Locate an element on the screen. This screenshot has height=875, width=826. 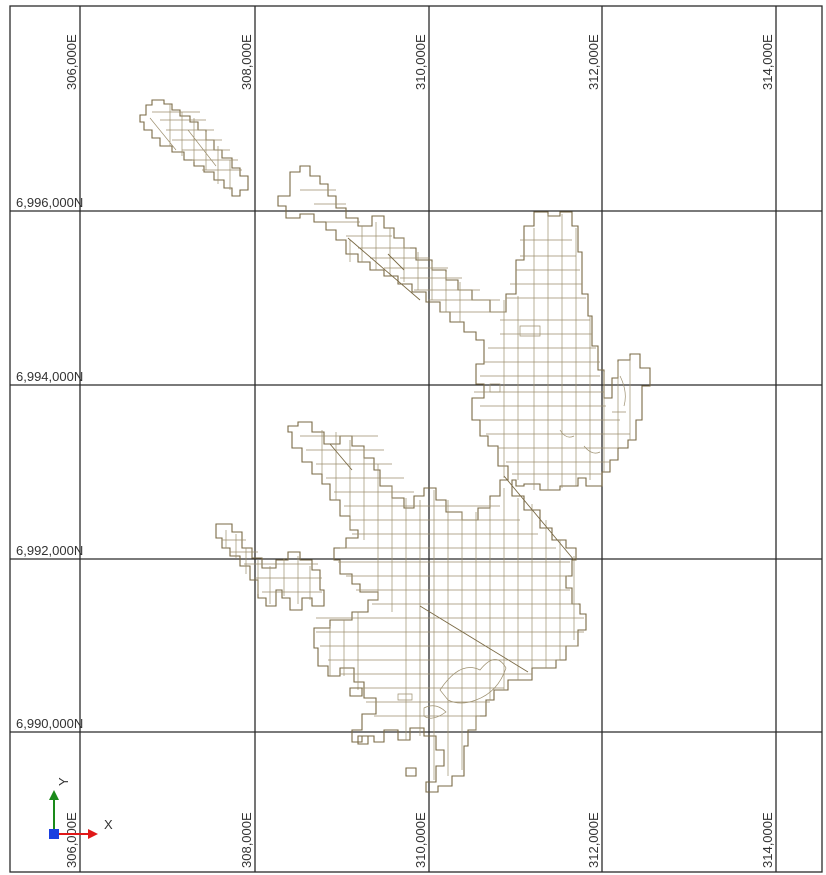
bottom-label-306000: 306,000E is located at coordinates (71, 840).